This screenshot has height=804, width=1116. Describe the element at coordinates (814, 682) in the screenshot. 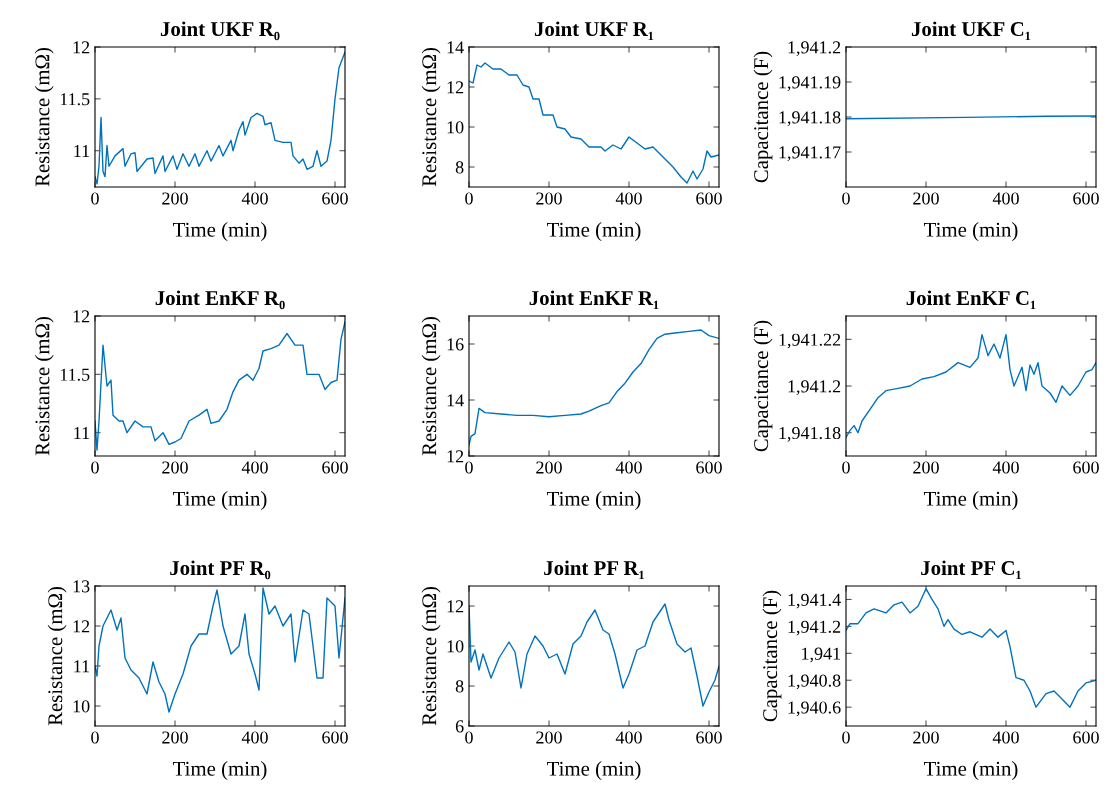

I see `y-tick-label: 1,940.8` at that location.